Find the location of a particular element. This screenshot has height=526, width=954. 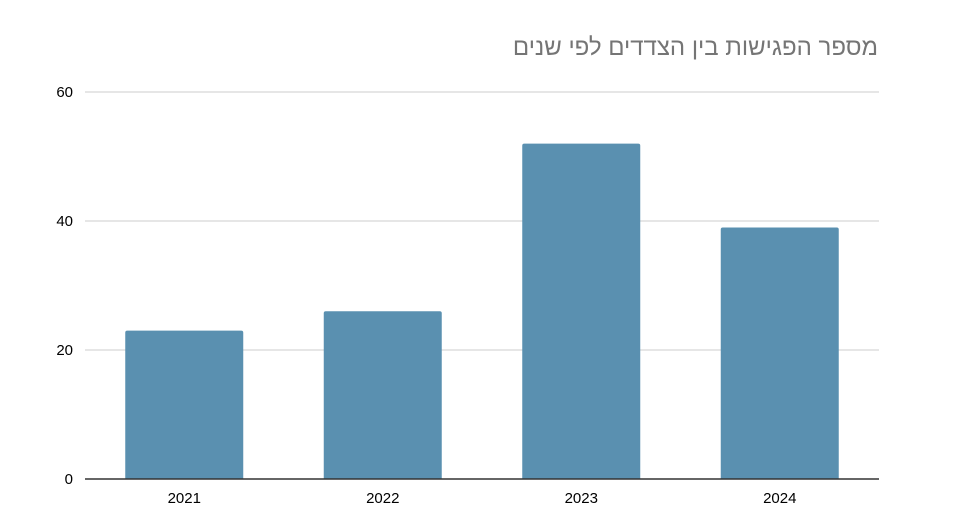

bar-2023 is located at coordinates (581, 311).